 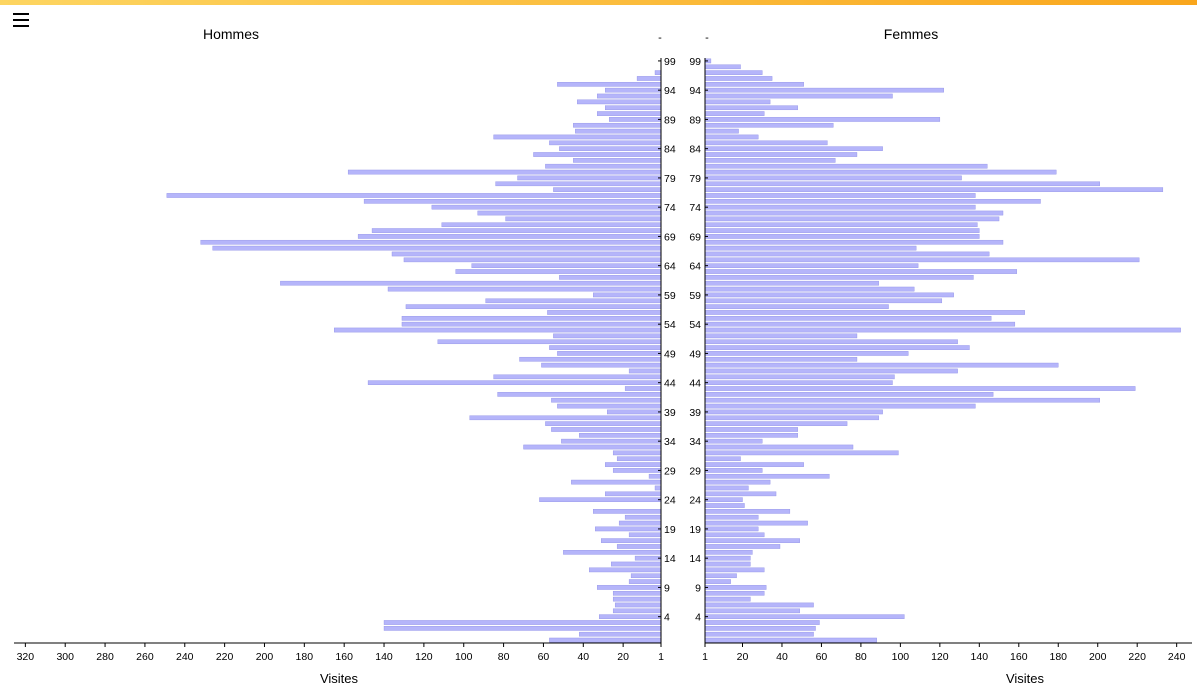 What do you see at coordinates (667, 618) in the screenshot?
I see `left-y-tick-label: 4` at bounding box center [667, 618].